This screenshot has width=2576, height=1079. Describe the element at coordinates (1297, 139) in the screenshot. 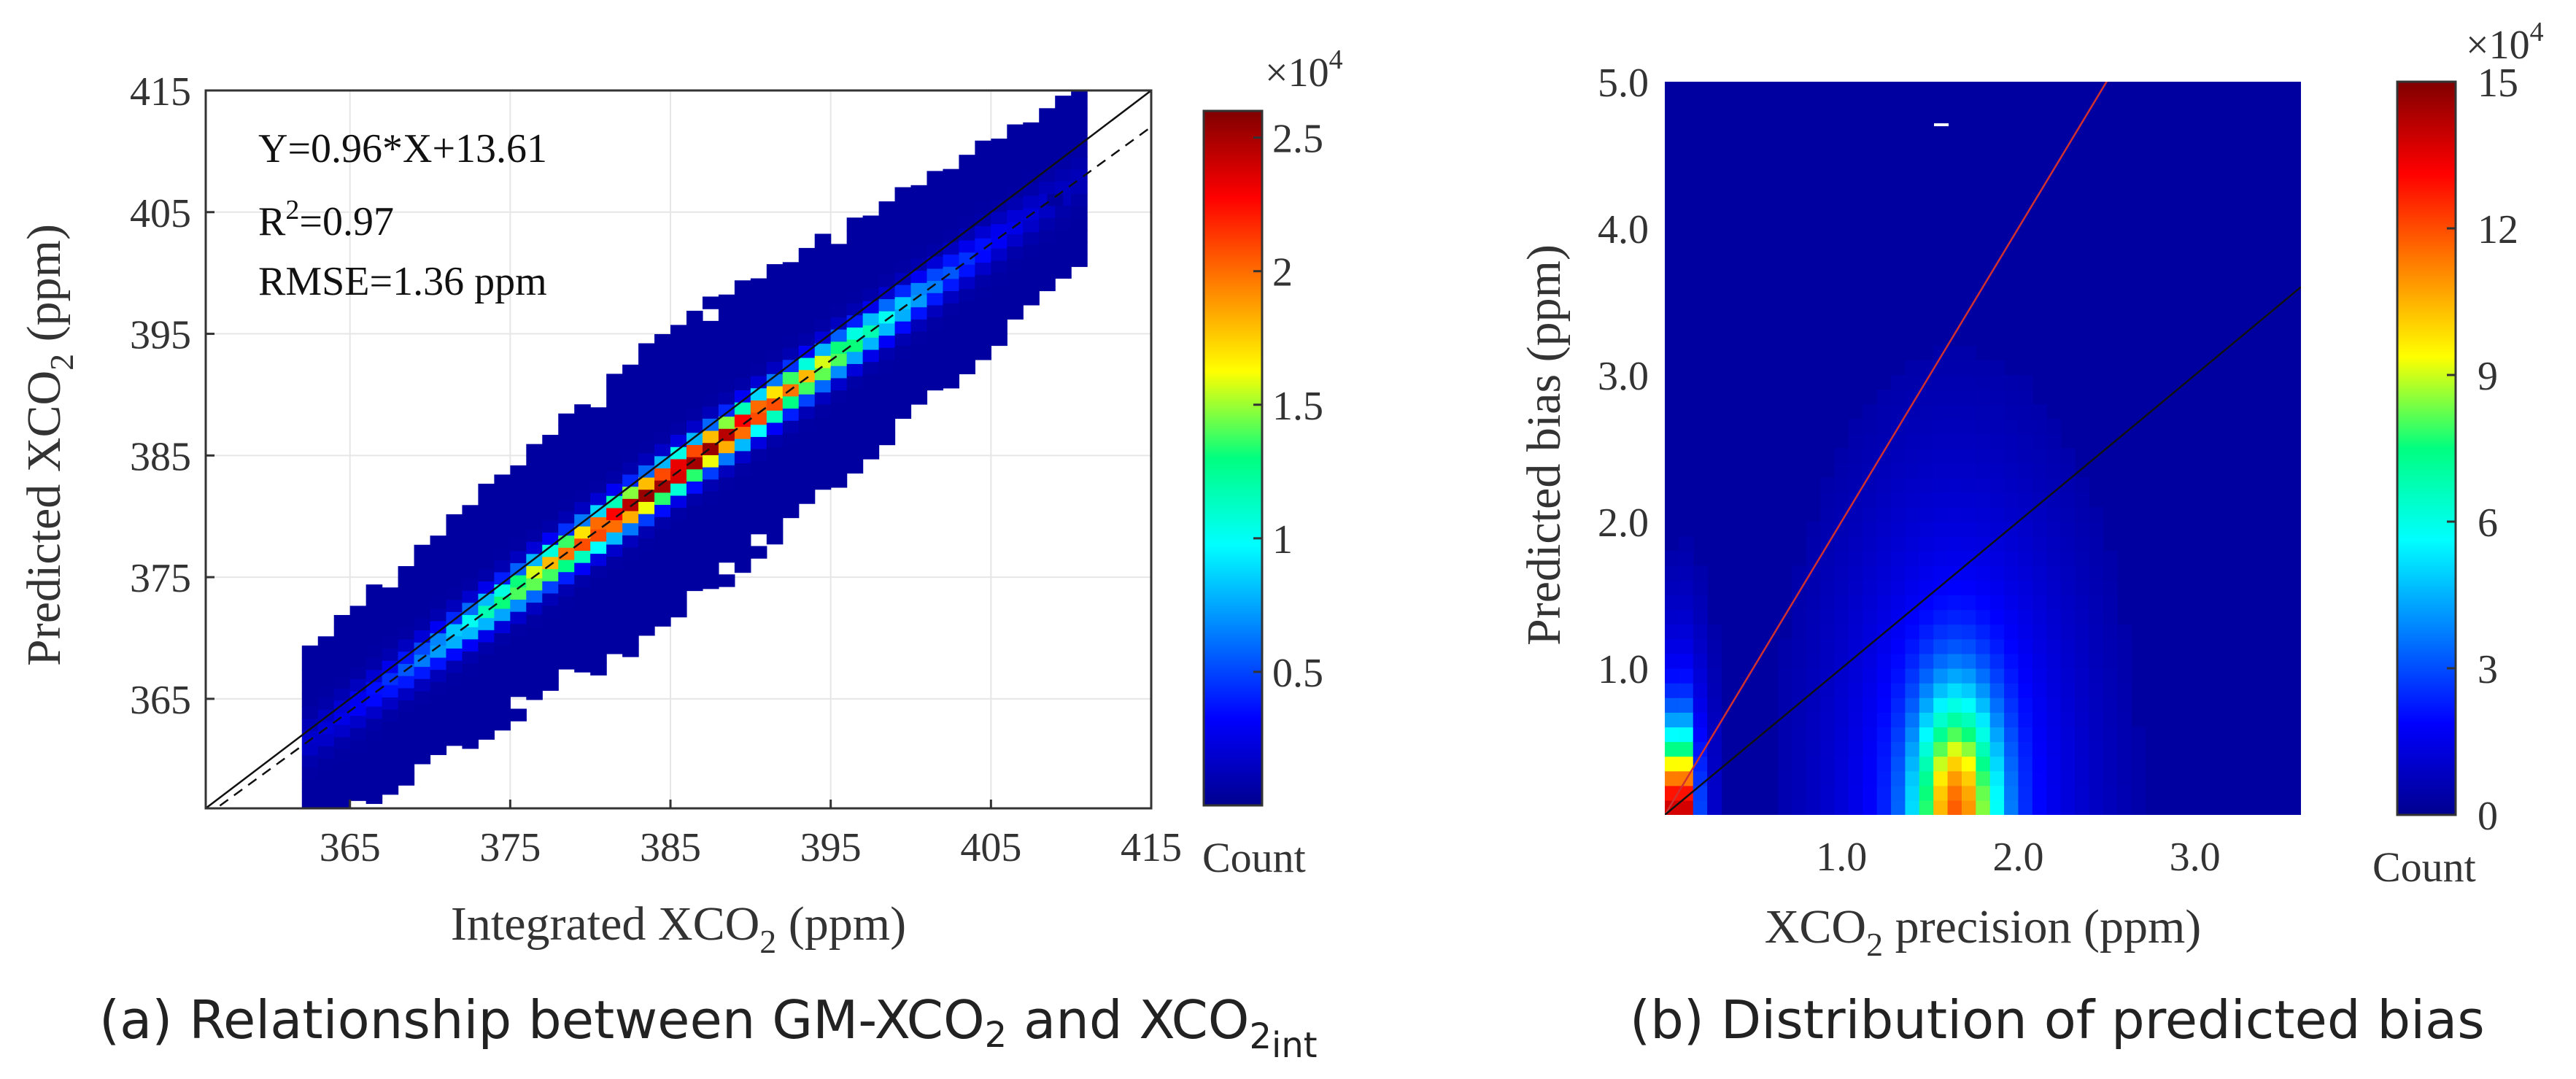

I see `cb-tick-label: 2.5` at that location.